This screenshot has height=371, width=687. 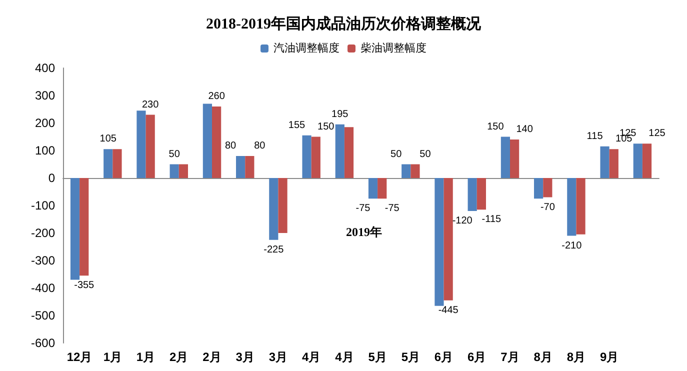 What do you see at coordinates (151, 104) in the screenshot?
I see `data-label: 230` at bounding box center [151, 104].